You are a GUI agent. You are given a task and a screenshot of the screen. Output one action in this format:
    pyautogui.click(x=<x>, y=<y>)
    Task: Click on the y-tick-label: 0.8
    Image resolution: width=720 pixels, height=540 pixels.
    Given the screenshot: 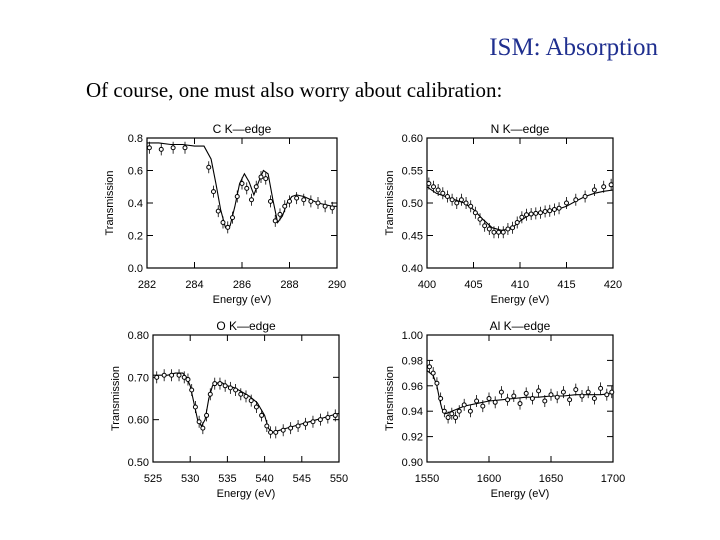 What is the action you would take?
    pyautogui.click(x=135, y=139)
    